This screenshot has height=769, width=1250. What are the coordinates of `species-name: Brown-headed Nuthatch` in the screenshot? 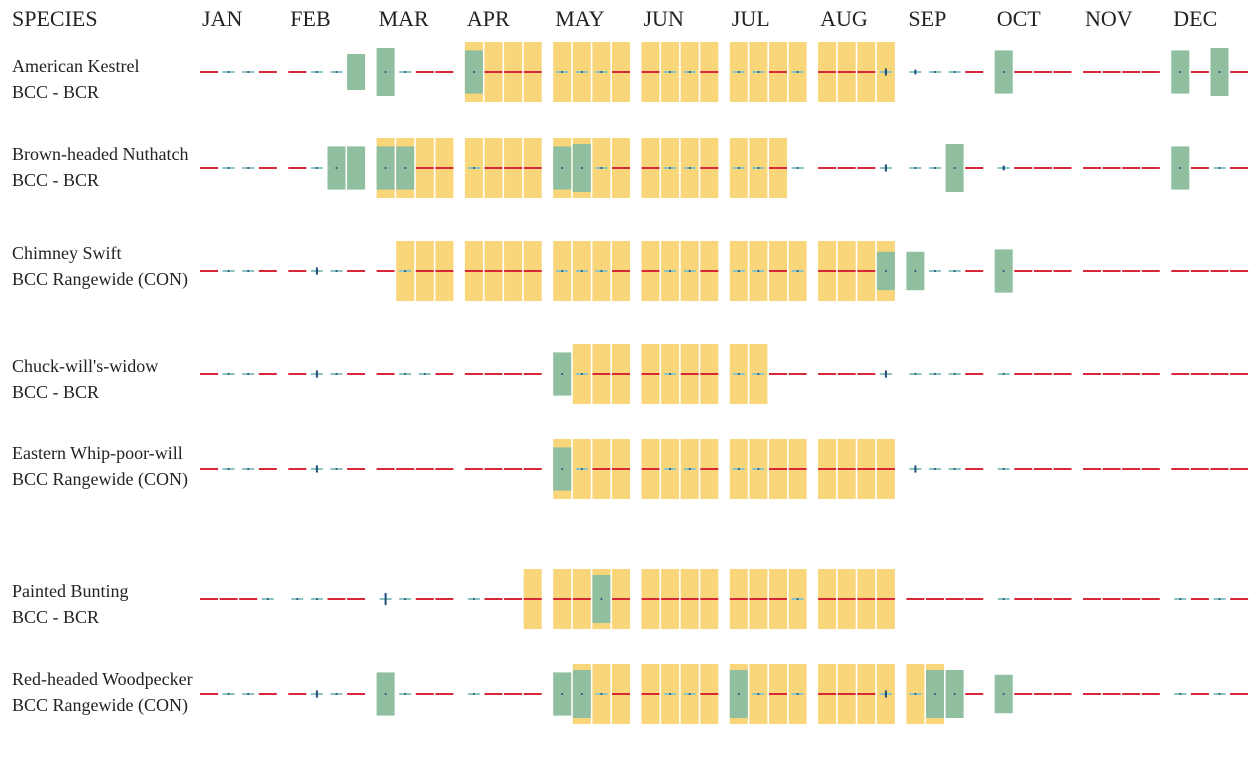 It's located at (100, 154).